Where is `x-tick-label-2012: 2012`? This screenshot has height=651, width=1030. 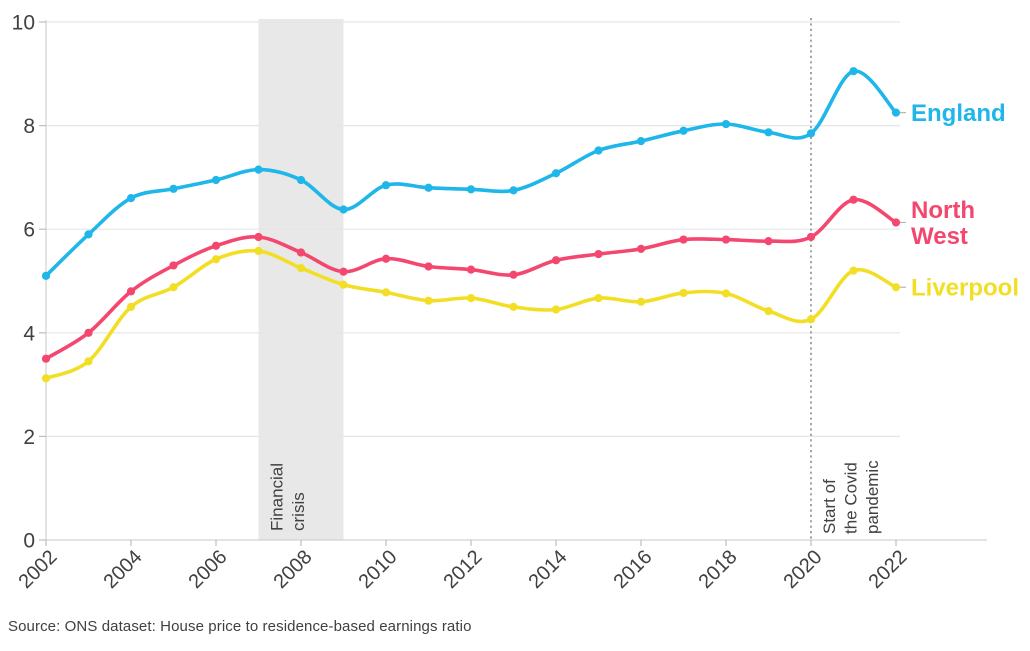
x-tick-label-2012: 2012 is located at coordinates (463, 569).